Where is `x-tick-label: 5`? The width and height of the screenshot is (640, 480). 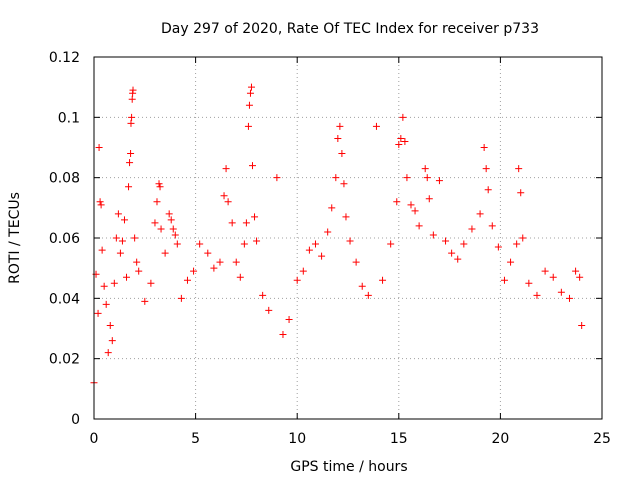
x-tick-label: 5 is located at coordinates (195, 439).